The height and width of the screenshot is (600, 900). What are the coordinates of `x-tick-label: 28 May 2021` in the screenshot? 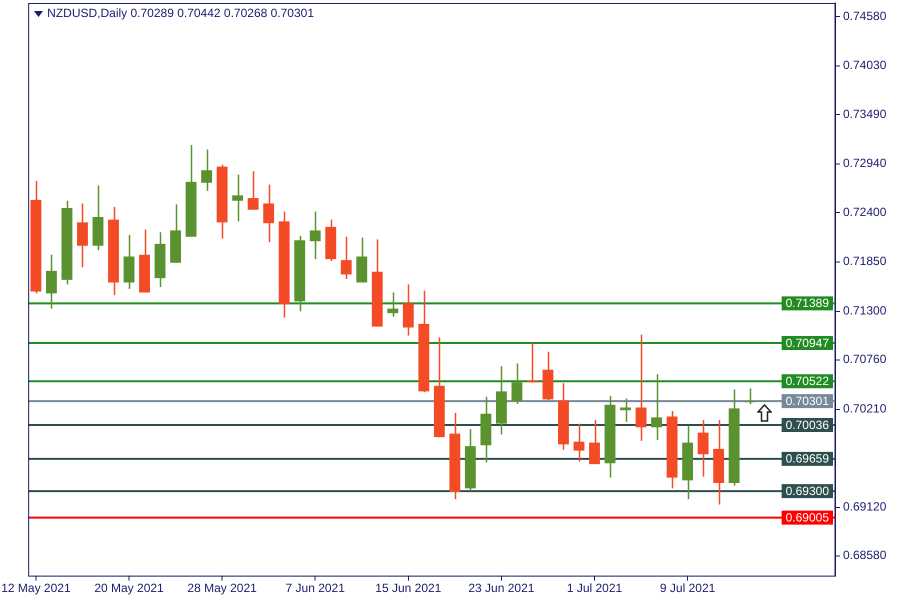 It's located at (222, 588).